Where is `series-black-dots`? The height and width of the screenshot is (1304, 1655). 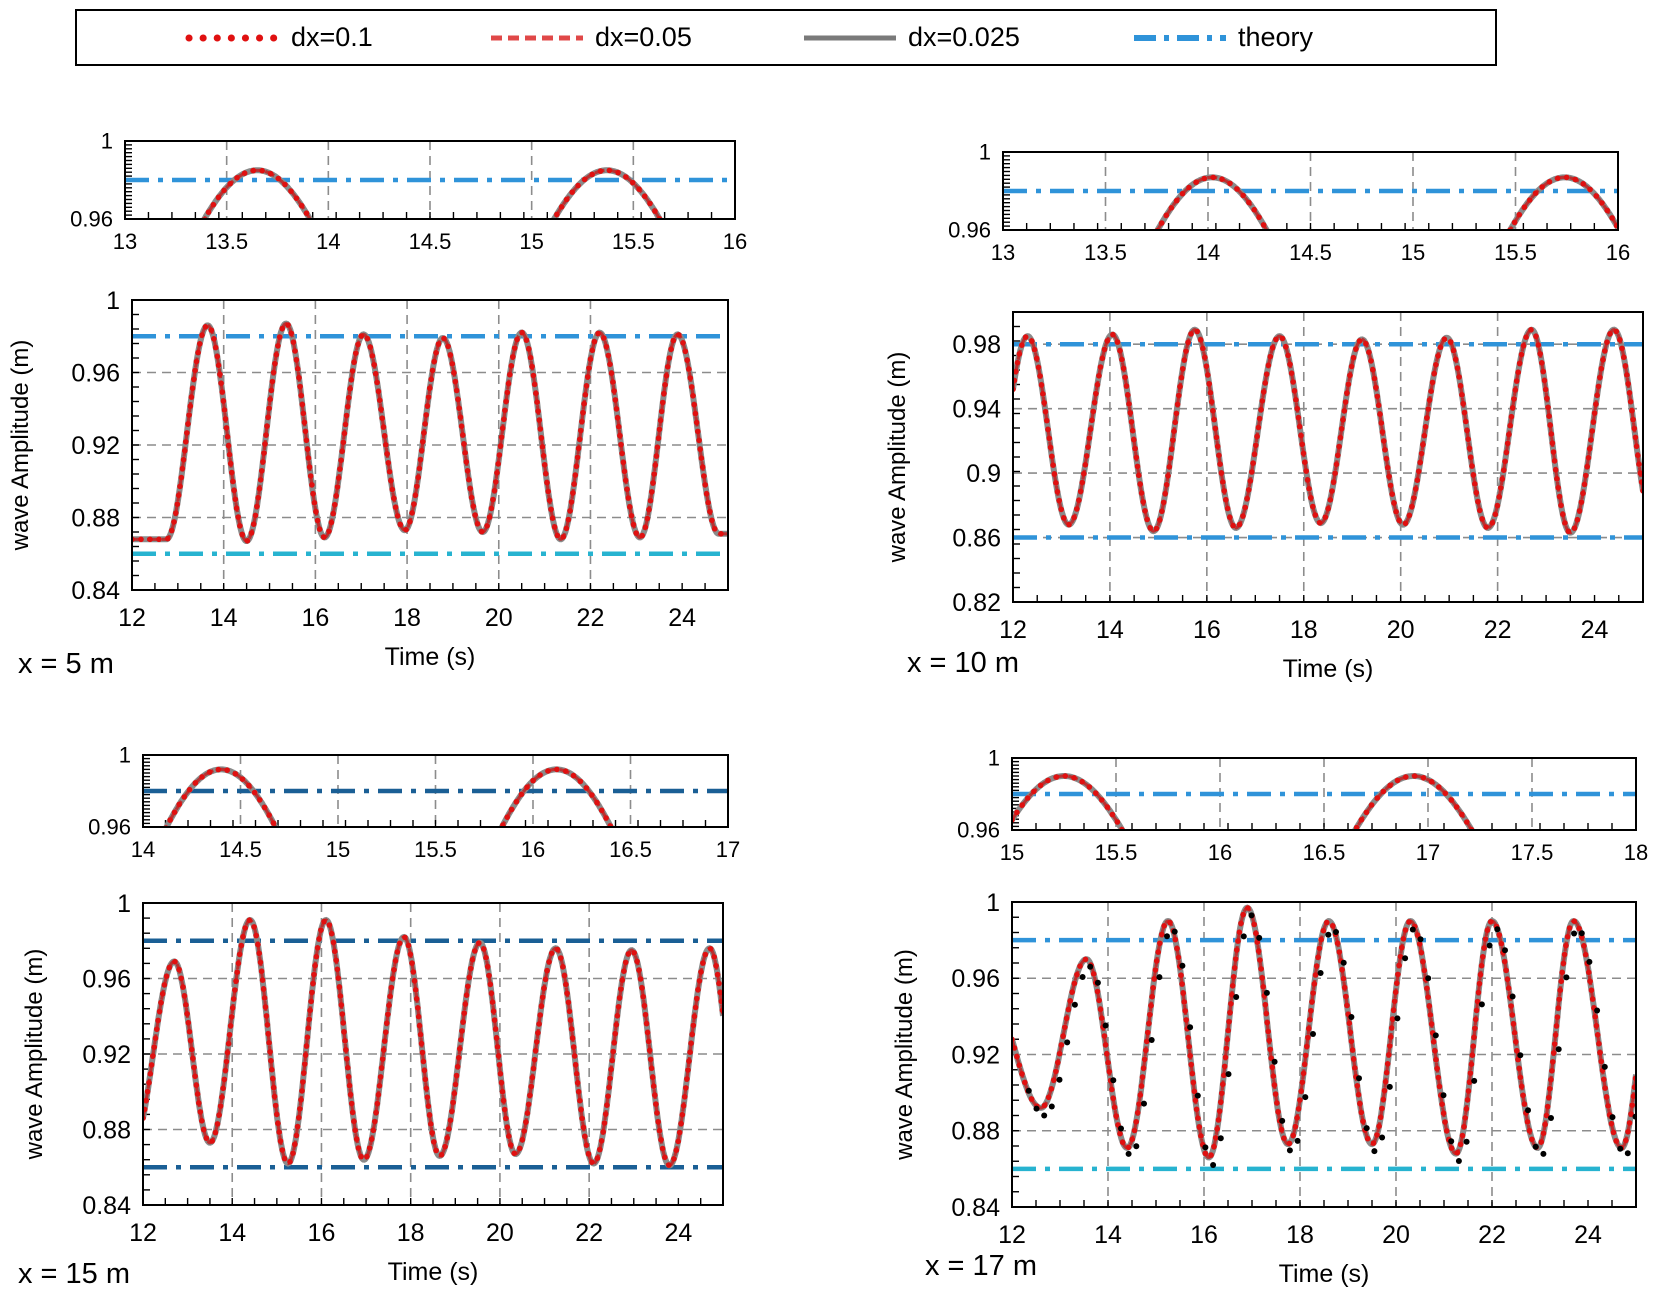
series-black-dots is located at coordinates (1330, 1040).